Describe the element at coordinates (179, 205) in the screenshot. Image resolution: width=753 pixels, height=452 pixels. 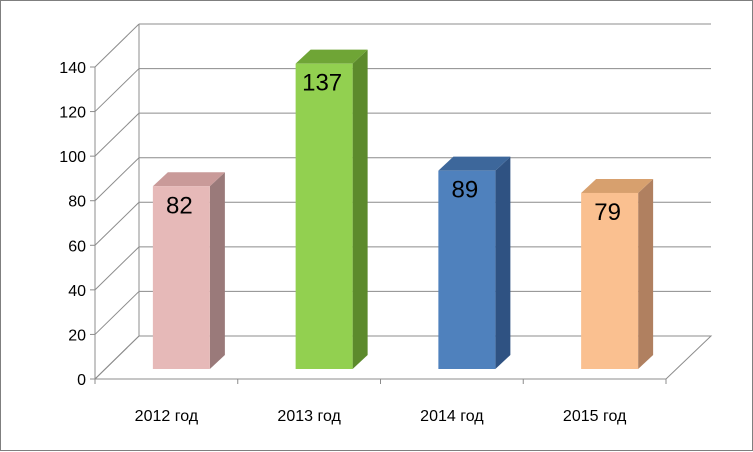
I see `data-label: 82` at that location.